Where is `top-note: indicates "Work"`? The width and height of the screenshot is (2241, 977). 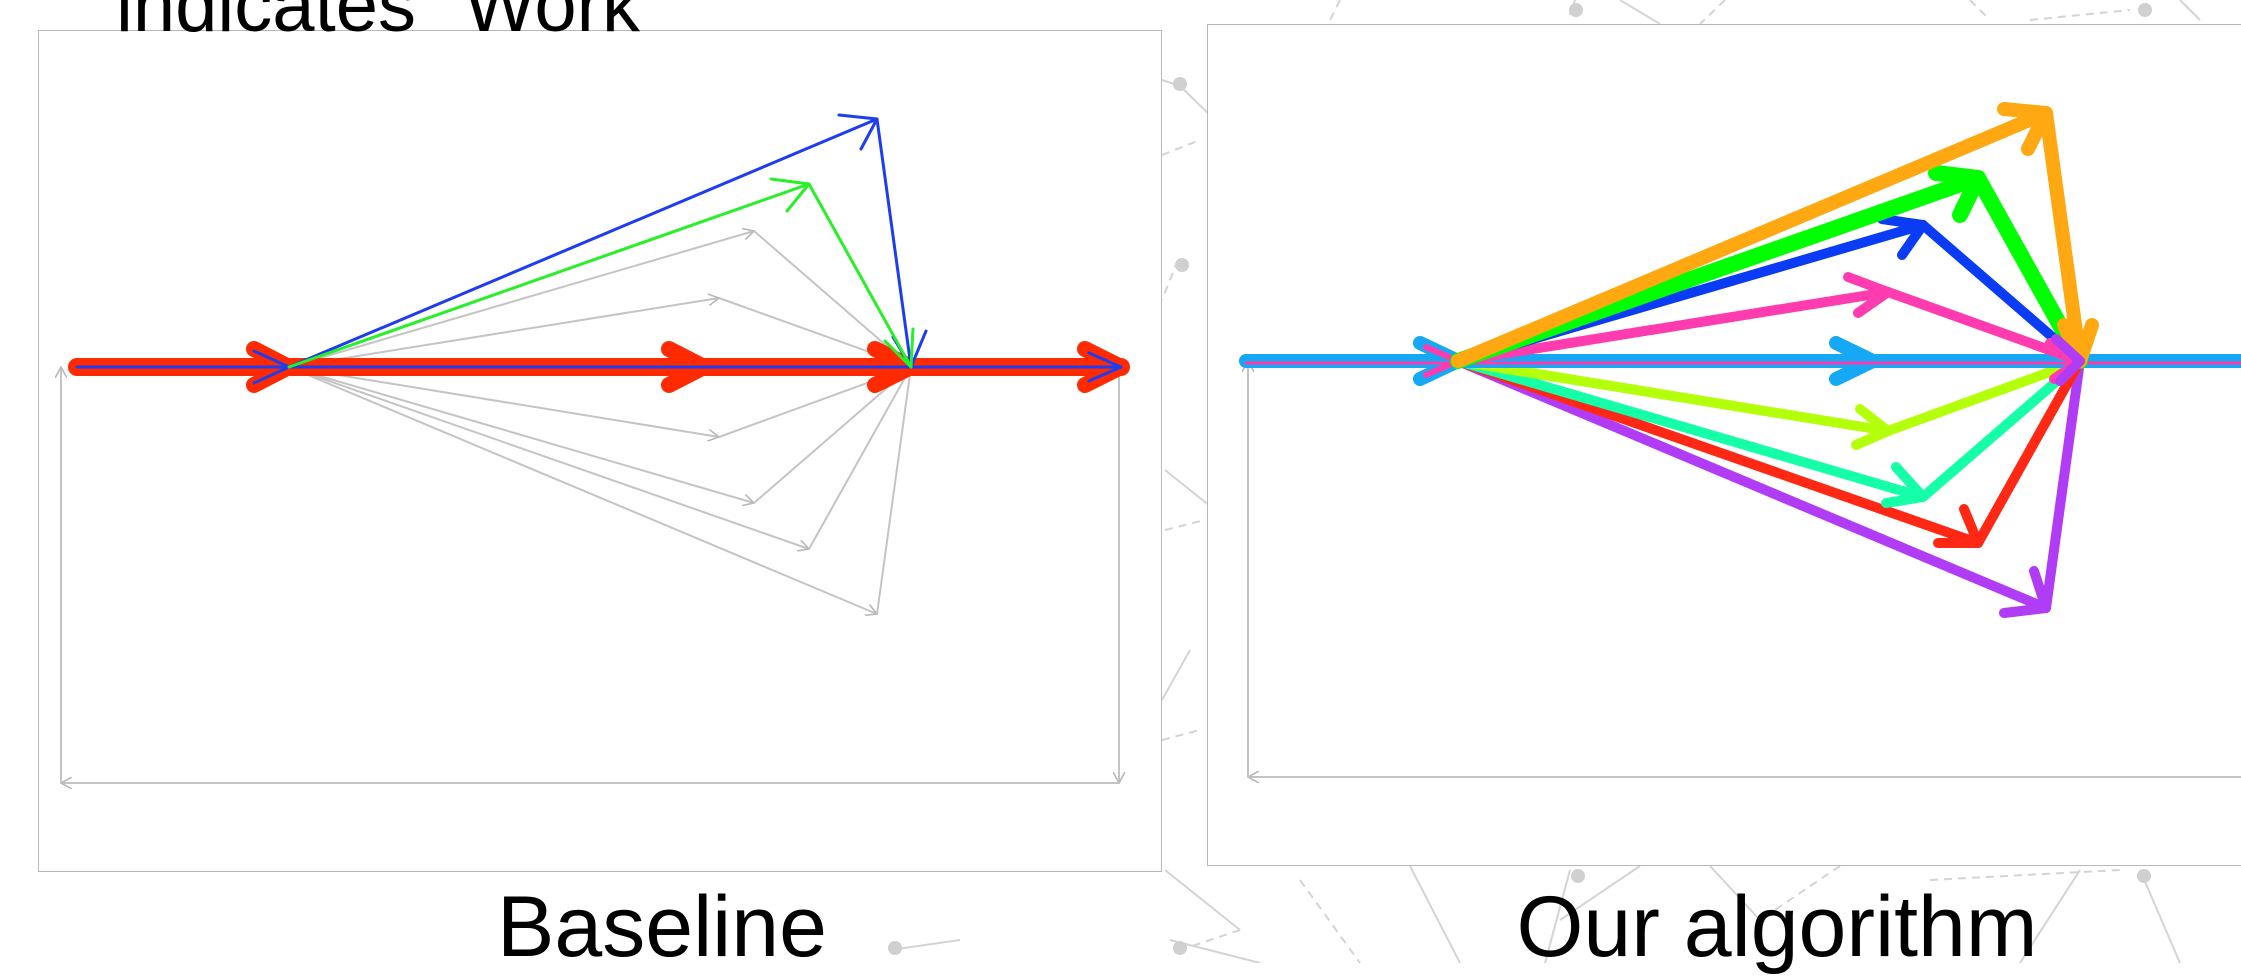
top-note: indicates "Work" is located at coordinates (391, 24).